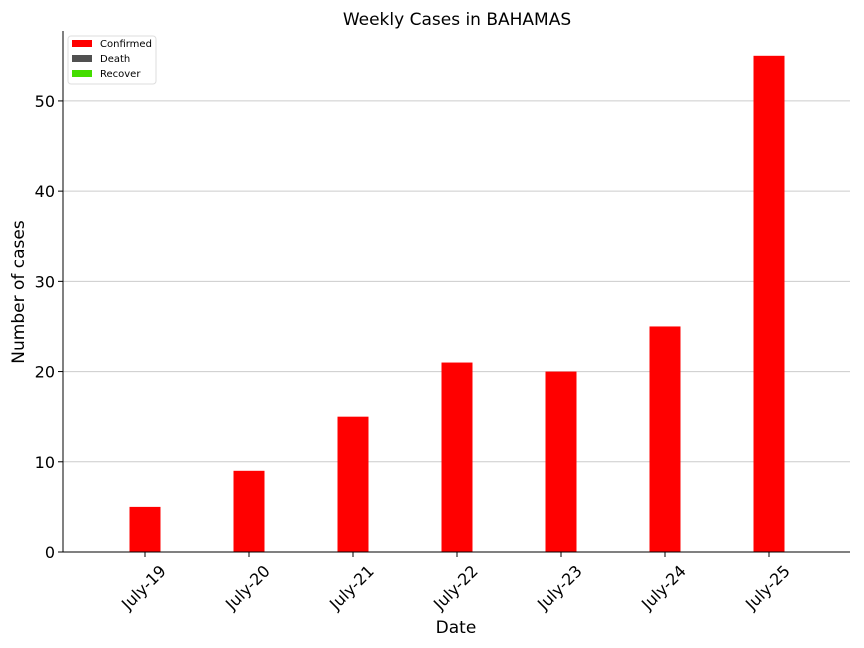  I want to click on x-tick-label: July-22, so click(455, 587).